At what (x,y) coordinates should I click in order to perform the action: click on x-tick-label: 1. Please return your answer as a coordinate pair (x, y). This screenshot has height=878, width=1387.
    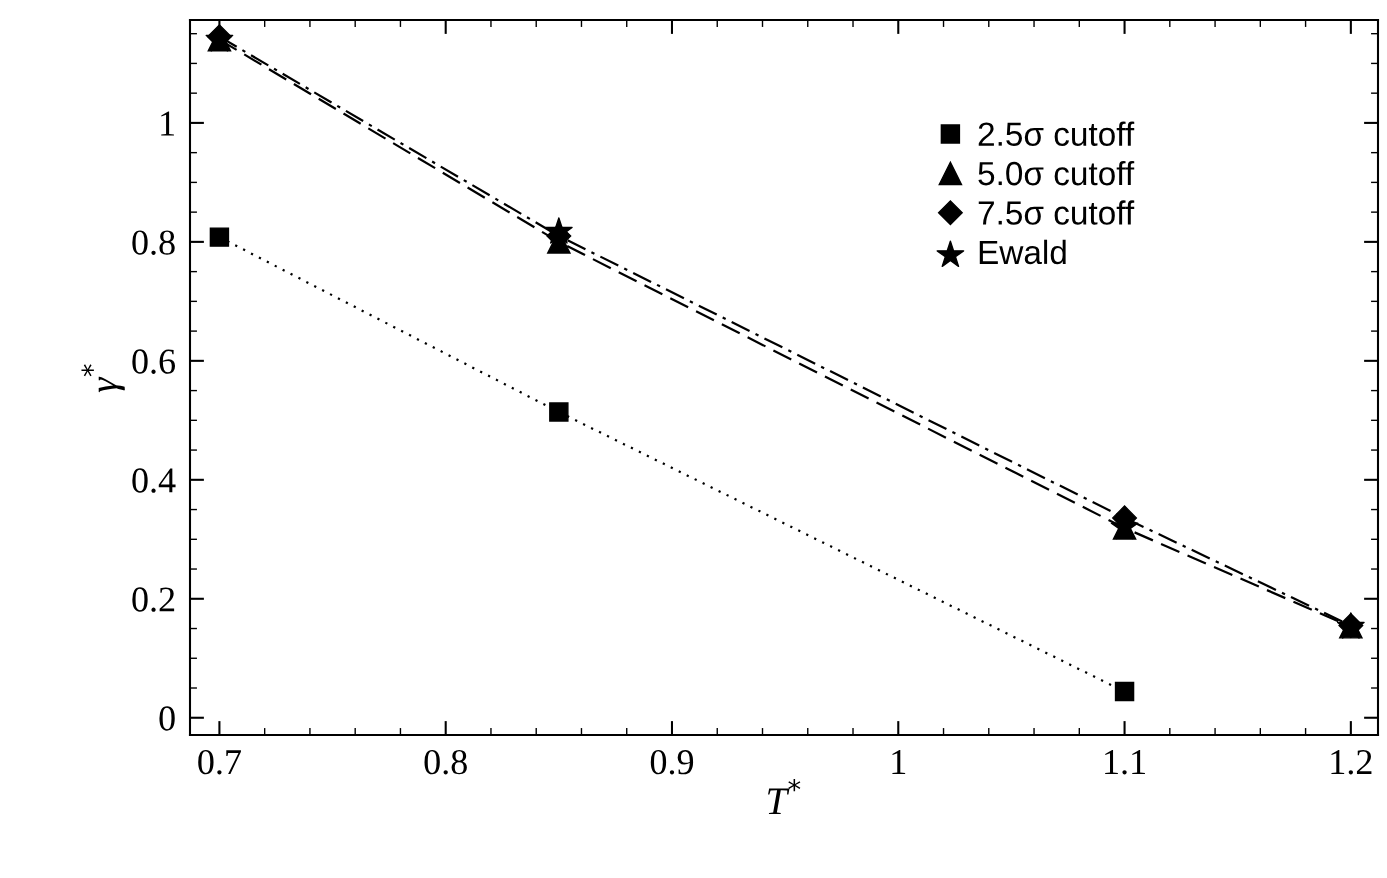
    Looking at the image, I should click on (899, 762).